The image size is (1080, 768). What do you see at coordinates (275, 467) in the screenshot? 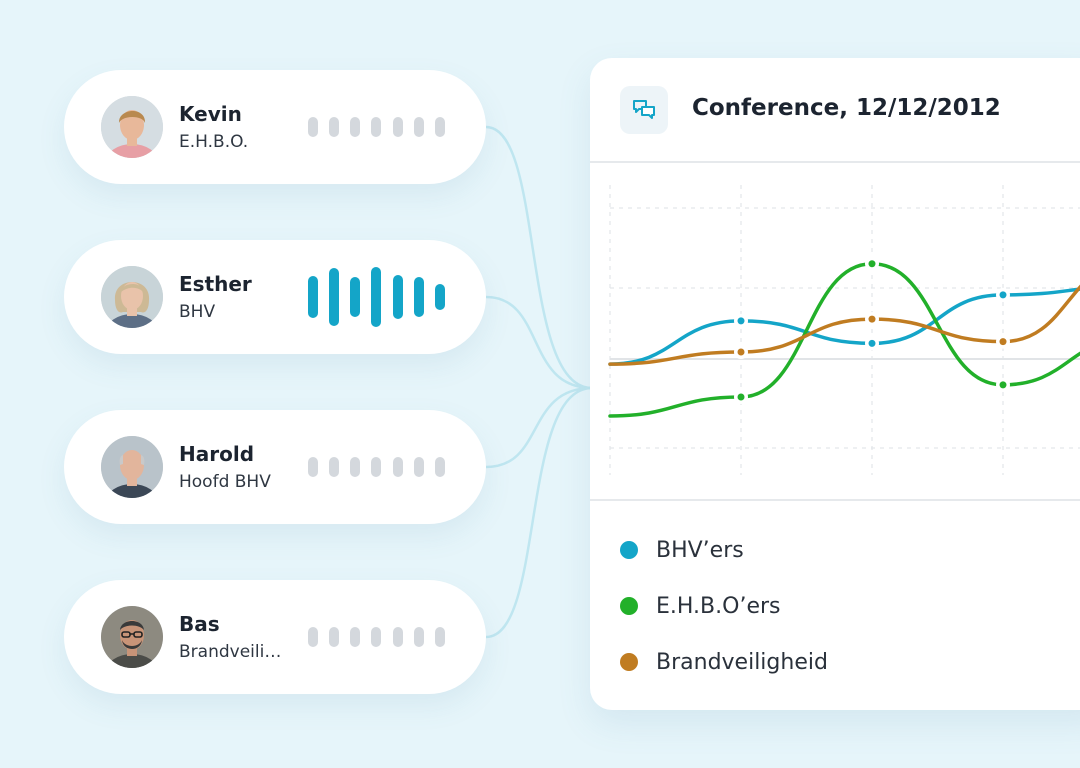
I see `contact-card-harold: Harold Hoofd BHV` at bounding box center [275, 467].